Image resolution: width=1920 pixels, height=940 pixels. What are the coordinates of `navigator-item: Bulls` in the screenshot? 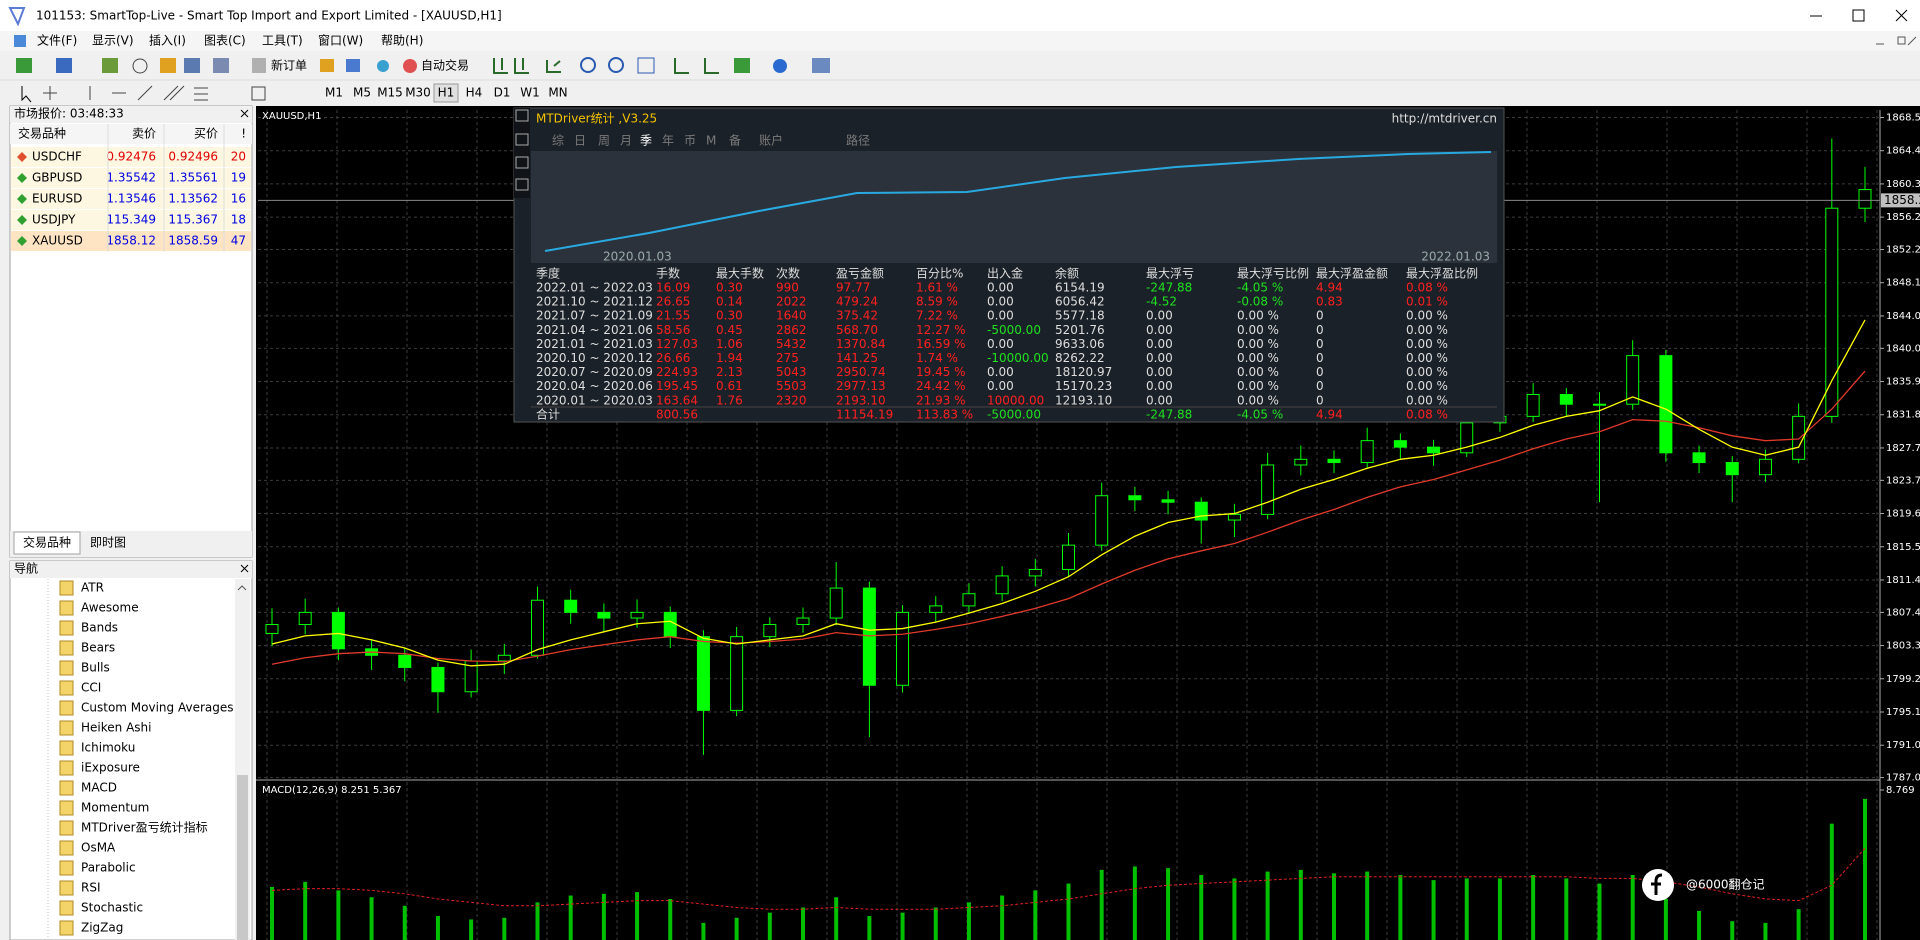 It's located at (95, 668).